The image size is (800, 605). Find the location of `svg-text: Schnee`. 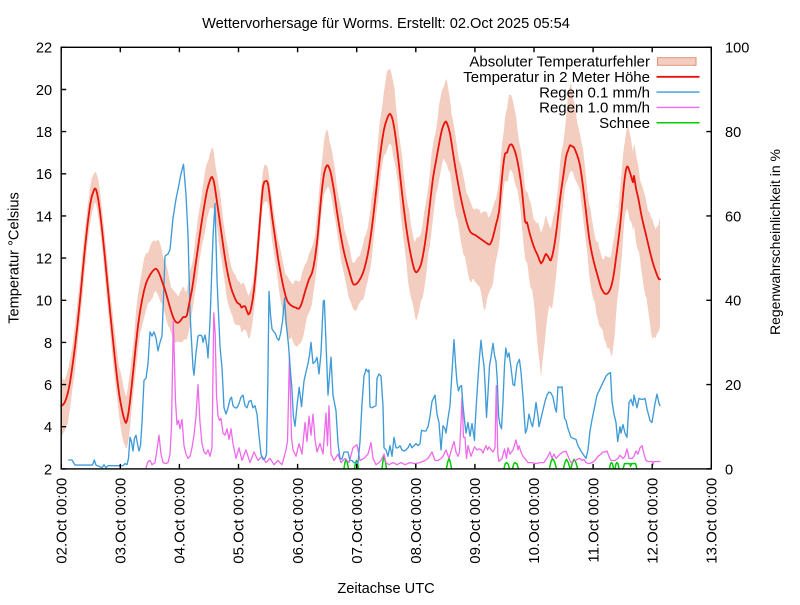

svg-text: Schnee is located at coordinates (624, 123).